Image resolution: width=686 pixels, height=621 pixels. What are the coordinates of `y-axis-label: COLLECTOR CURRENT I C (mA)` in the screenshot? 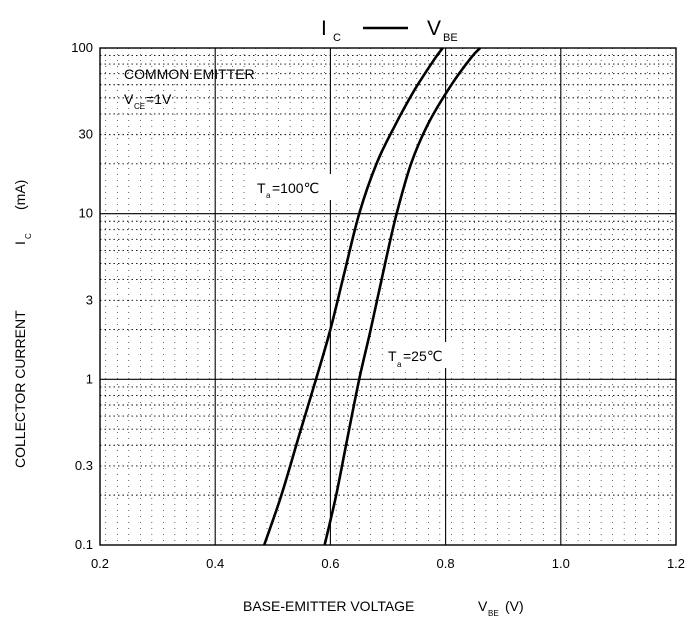 It's located at (22, 324).